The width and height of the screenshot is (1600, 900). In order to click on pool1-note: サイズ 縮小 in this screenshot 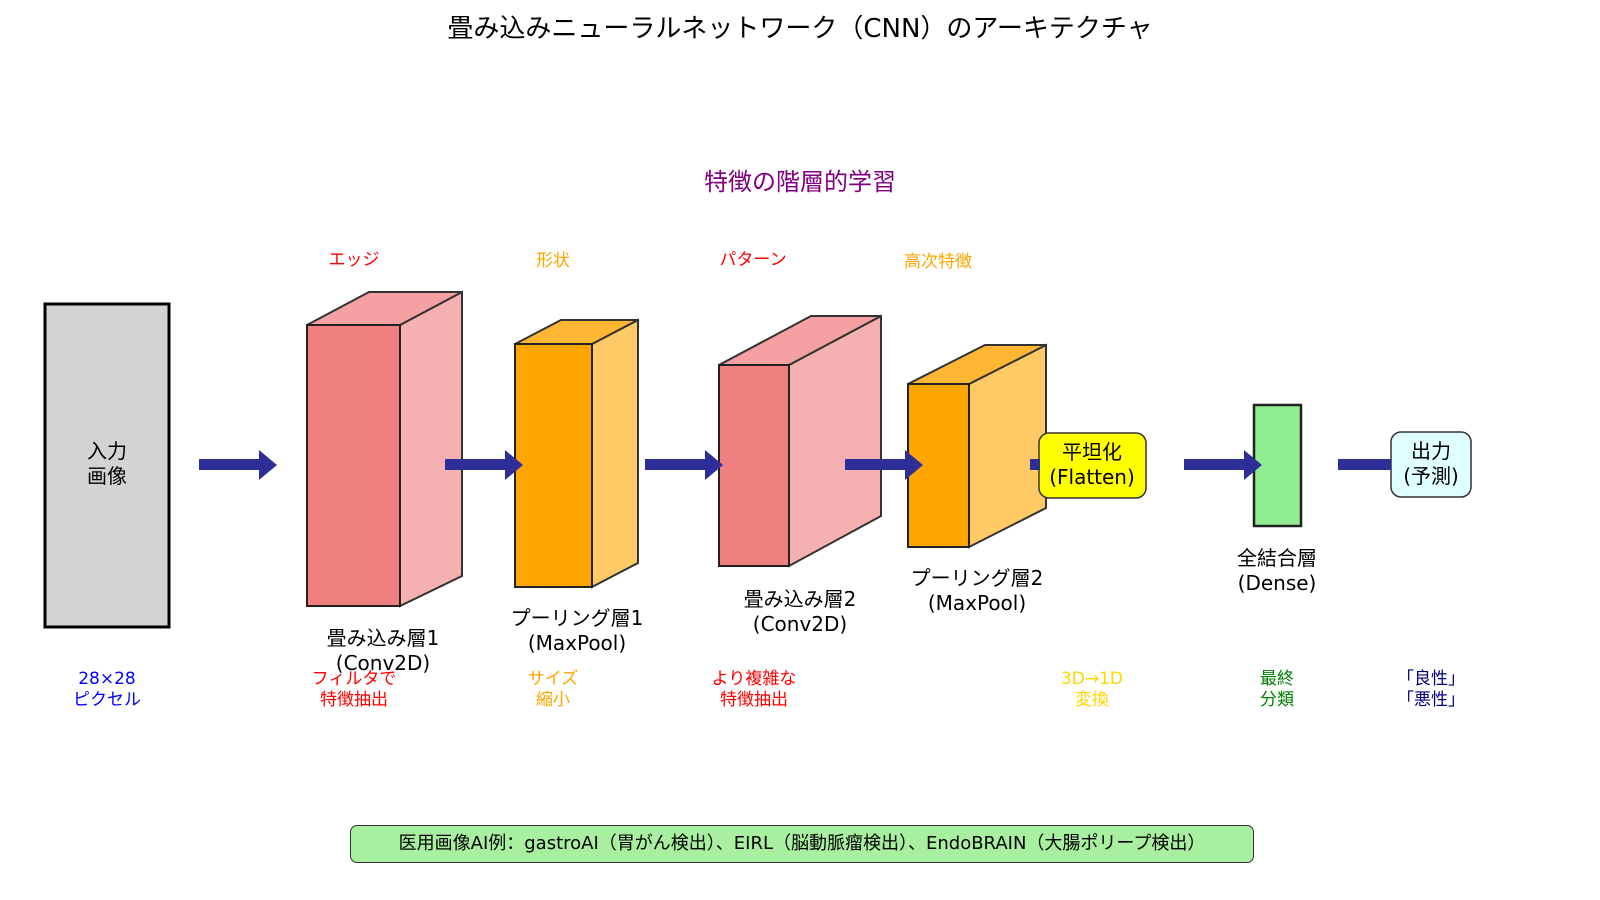, I will do `click(553, 689)`.